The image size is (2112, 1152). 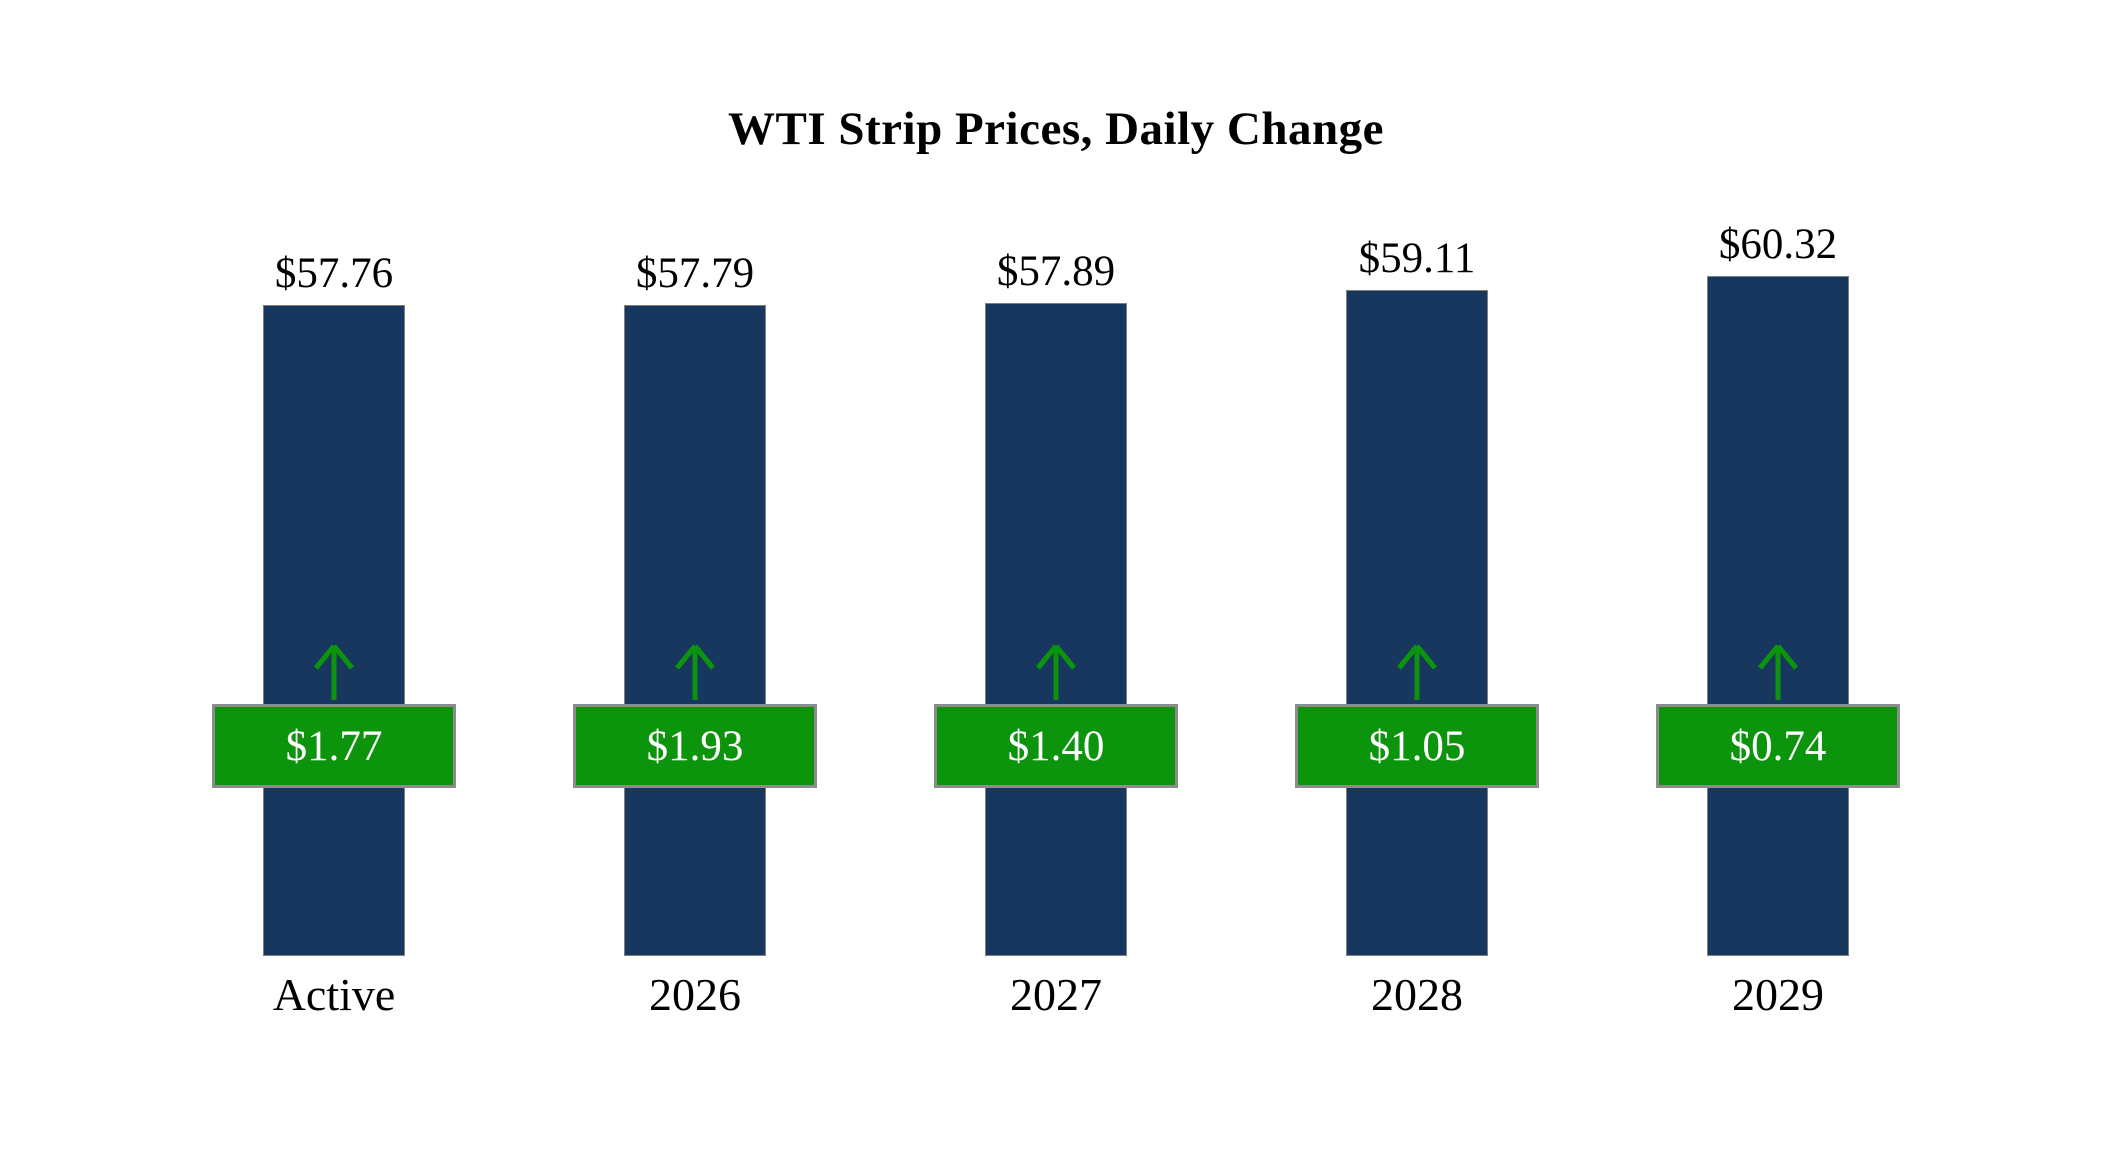 What do you see at coordinates (334, 994) in the screenshot?
I see `category-label: Active` at bounding box center [334, 994].